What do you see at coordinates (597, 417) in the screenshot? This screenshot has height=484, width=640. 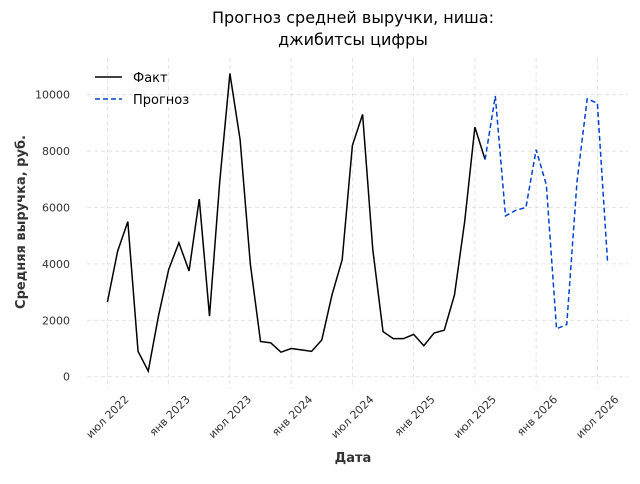 I see `x-tick-label: июл 2026` at bounding box center [597, 417].